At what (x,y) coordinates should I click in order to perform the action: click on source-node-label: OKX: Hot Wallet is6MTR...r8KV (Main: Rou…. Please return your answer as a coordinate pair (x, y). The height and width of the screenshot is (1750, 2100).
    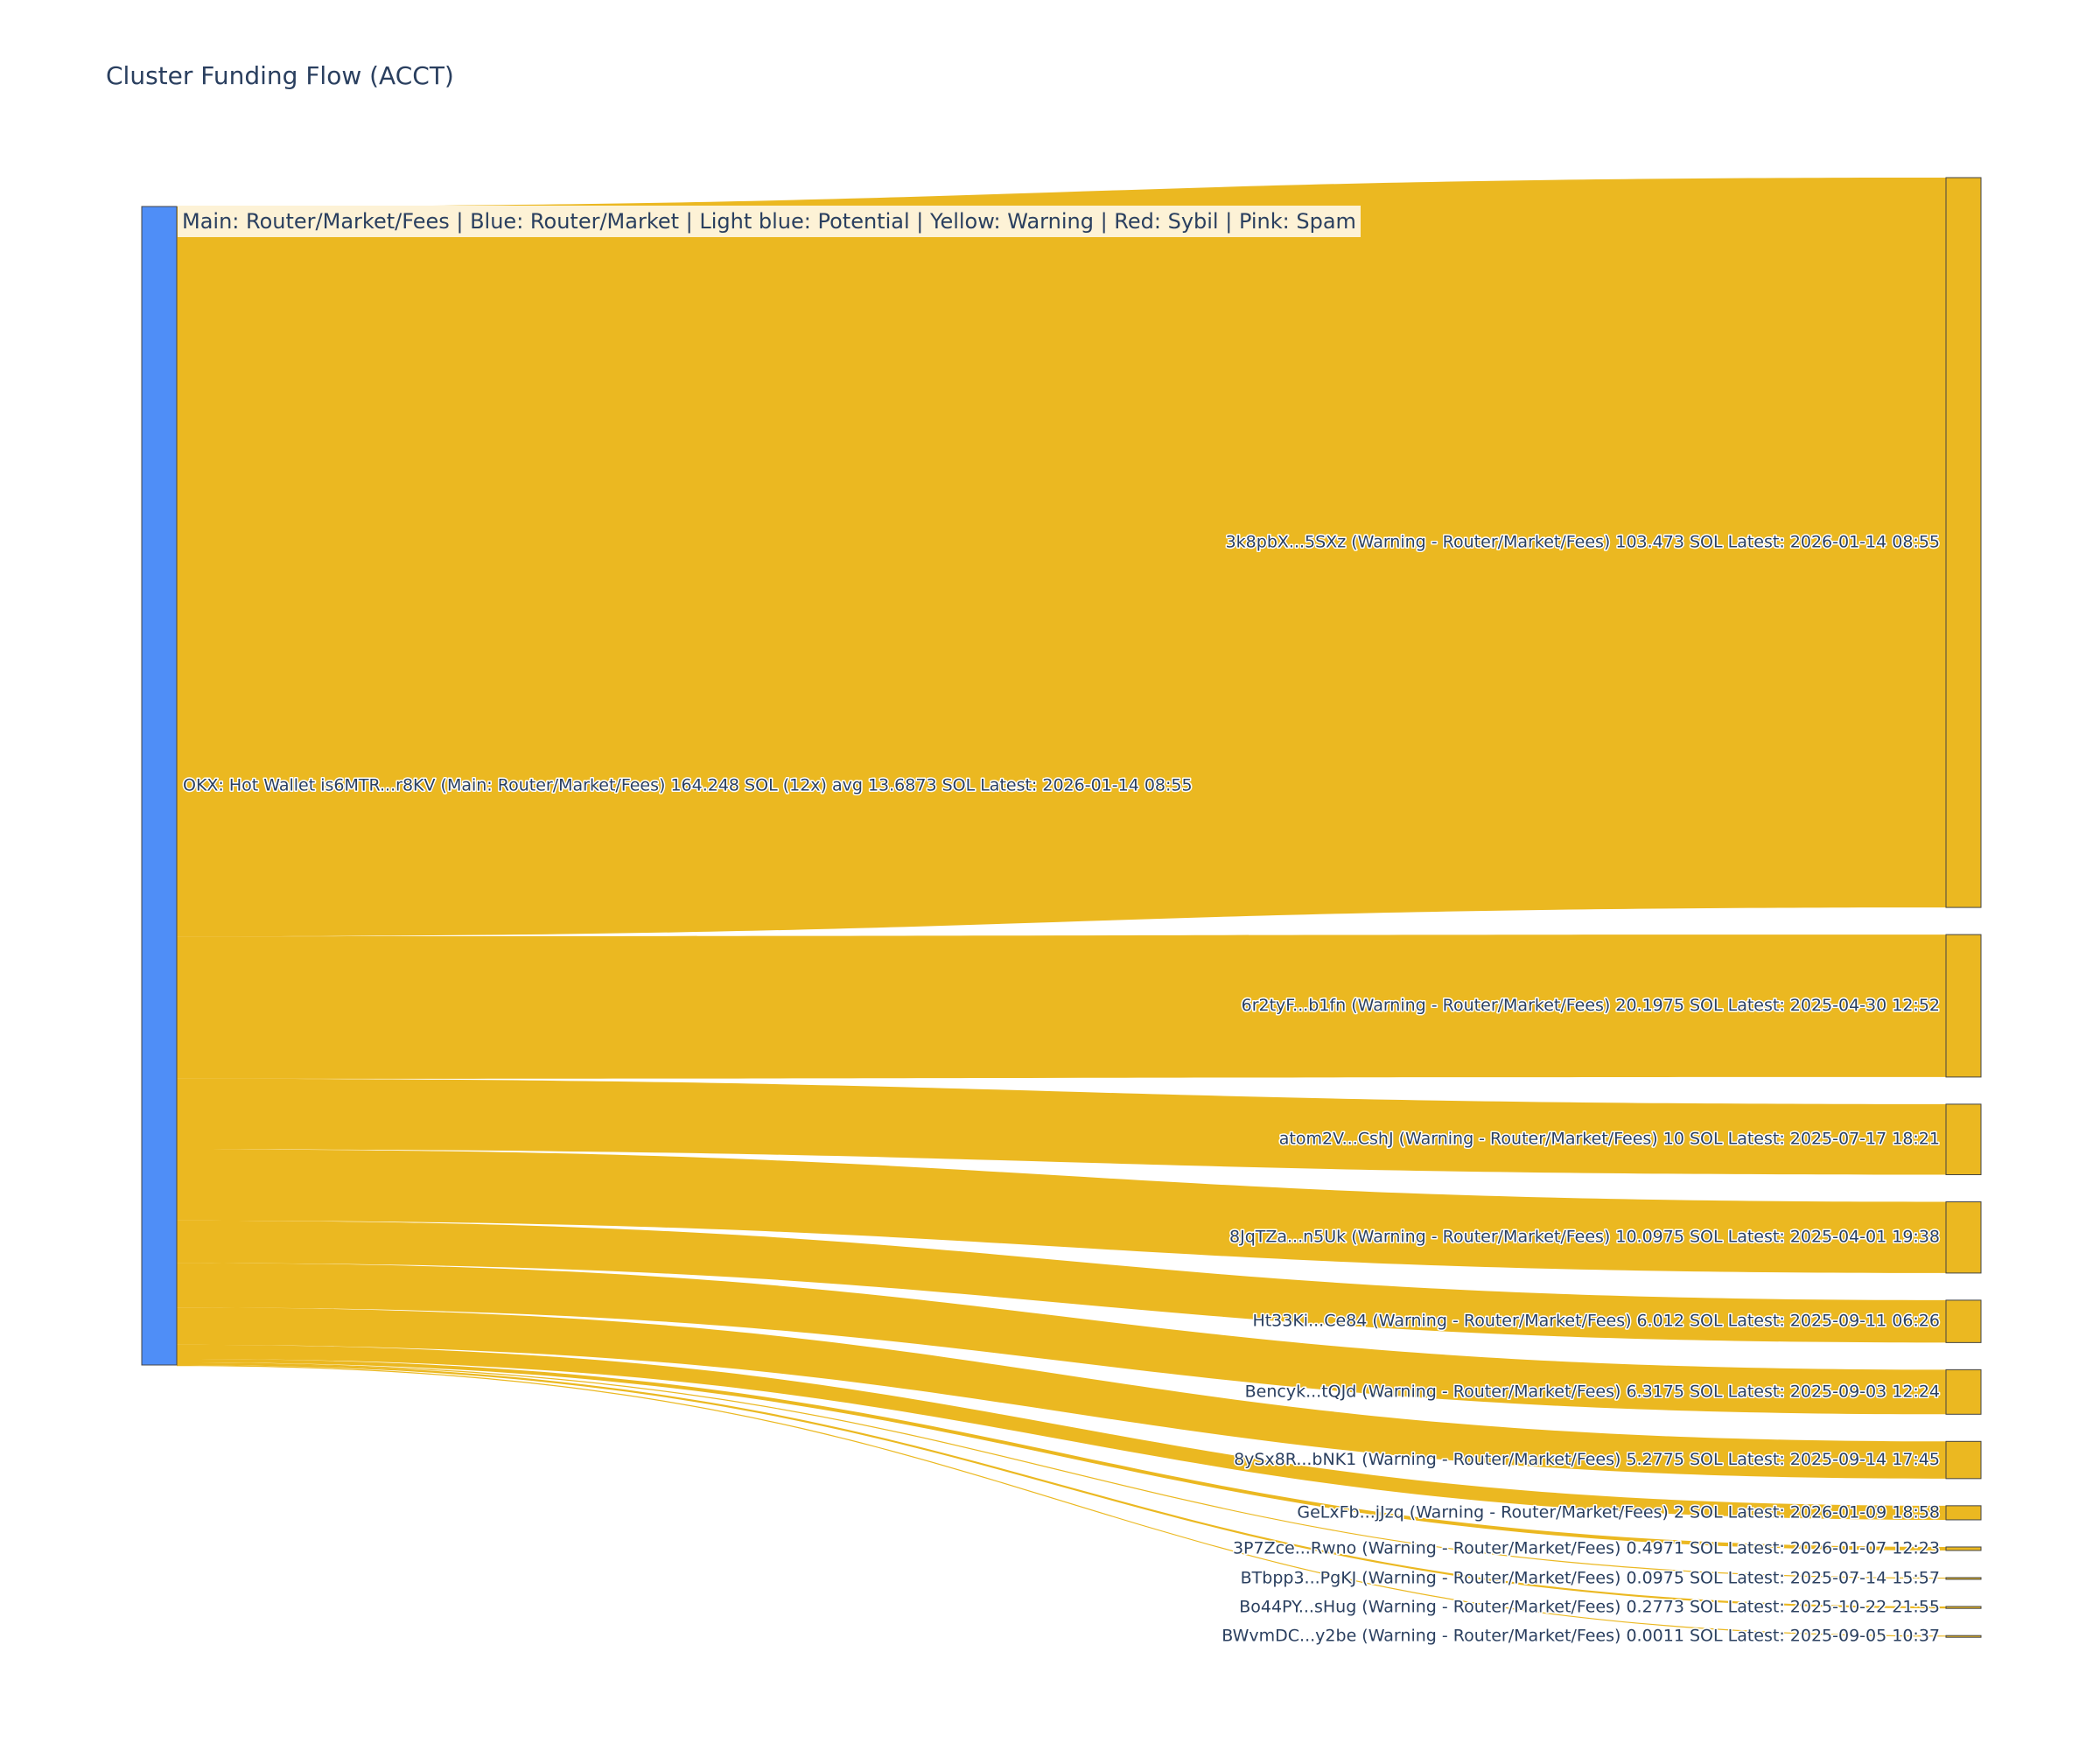
    Looking at the image, I should click on (688, 785).